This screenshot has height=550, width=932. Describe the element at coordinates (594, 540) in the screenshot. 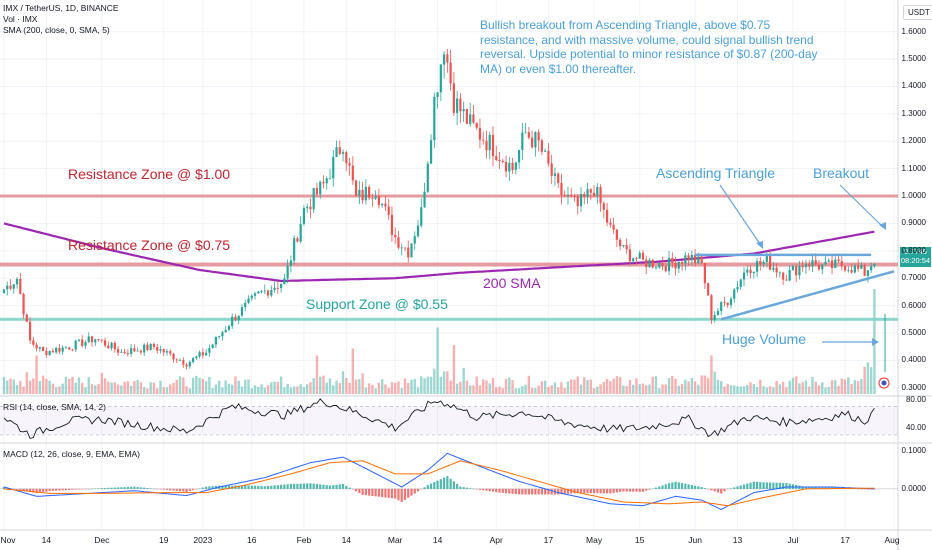

I see `time-tick-label: May` at that location.